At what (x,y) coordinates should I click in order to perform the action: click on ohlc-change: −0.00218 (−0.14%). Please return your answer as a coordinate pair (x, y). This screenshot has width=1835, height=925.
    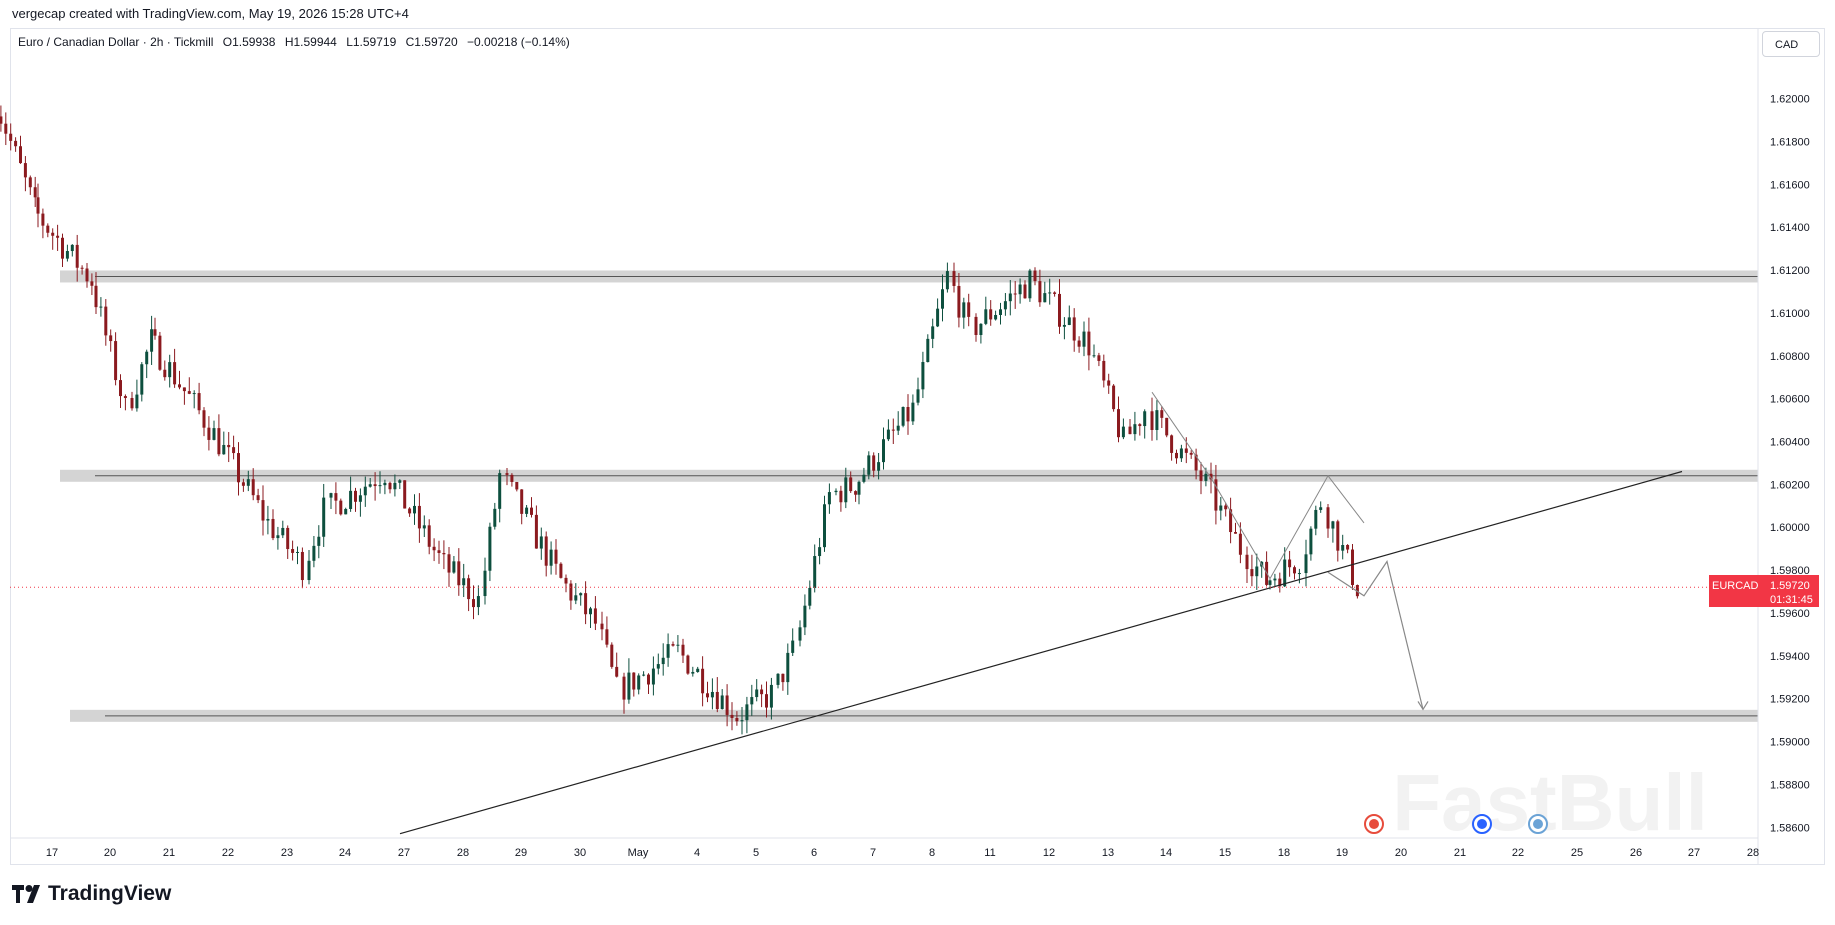
    Looking at the image, I should click on (518, 42).